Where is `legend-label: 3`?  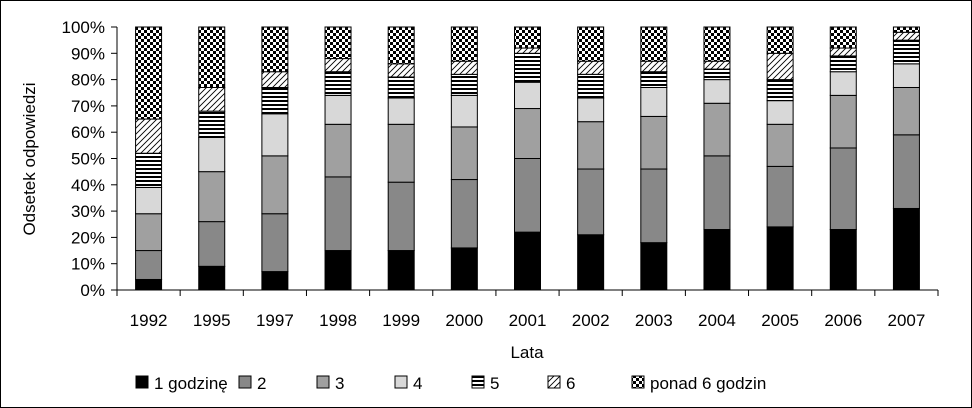
legend-label: 3 is located at coordinates (339, 383).